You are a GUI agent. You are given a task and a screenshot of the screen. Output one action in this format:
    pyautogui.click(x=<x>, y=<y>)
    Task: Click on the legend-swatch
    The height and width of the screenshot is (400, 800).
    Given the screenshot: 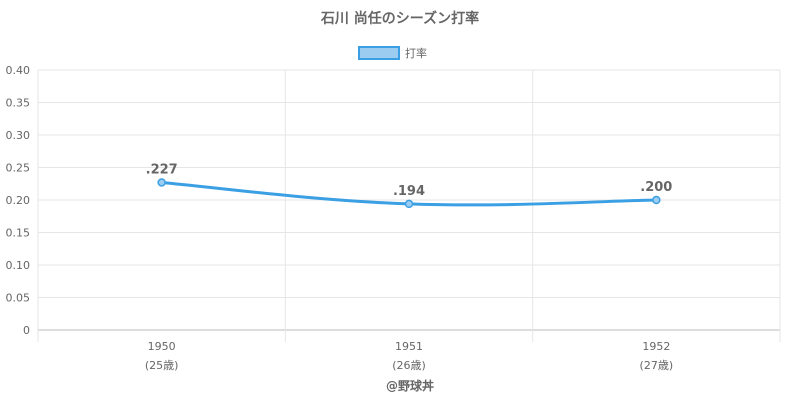 What is the action you would take?
    pyautogui.click(x=379, y=53)
    